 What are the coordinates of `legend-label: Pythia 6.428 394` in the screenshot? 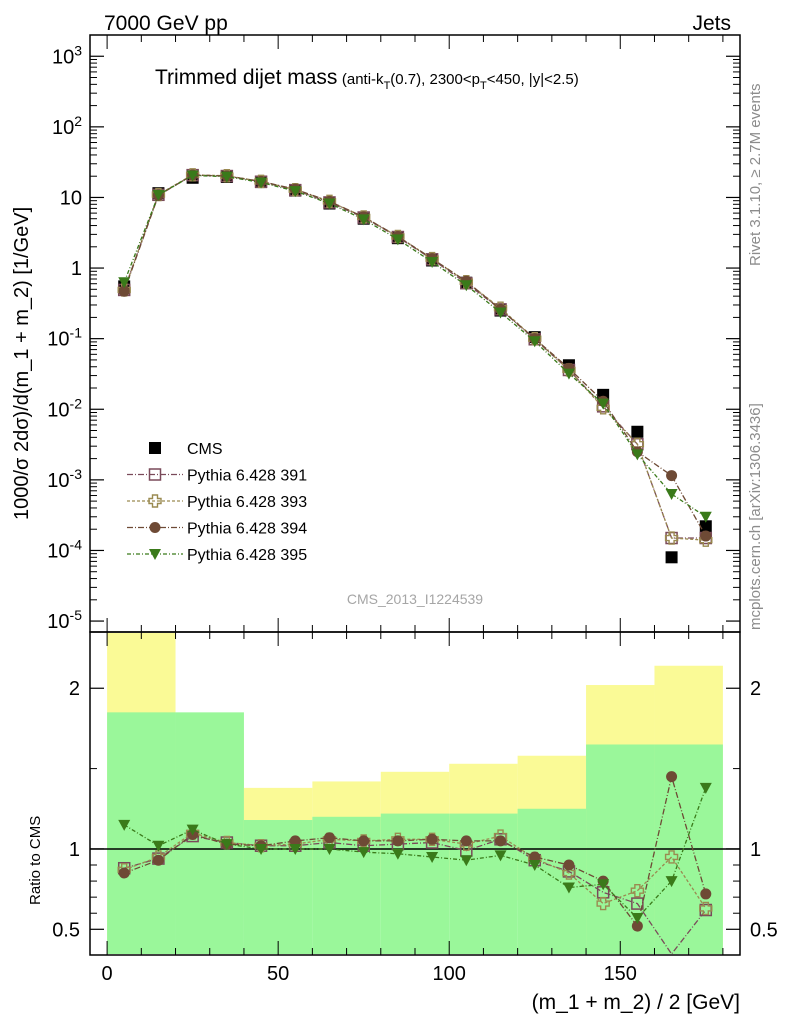 It's located at (247, 529).